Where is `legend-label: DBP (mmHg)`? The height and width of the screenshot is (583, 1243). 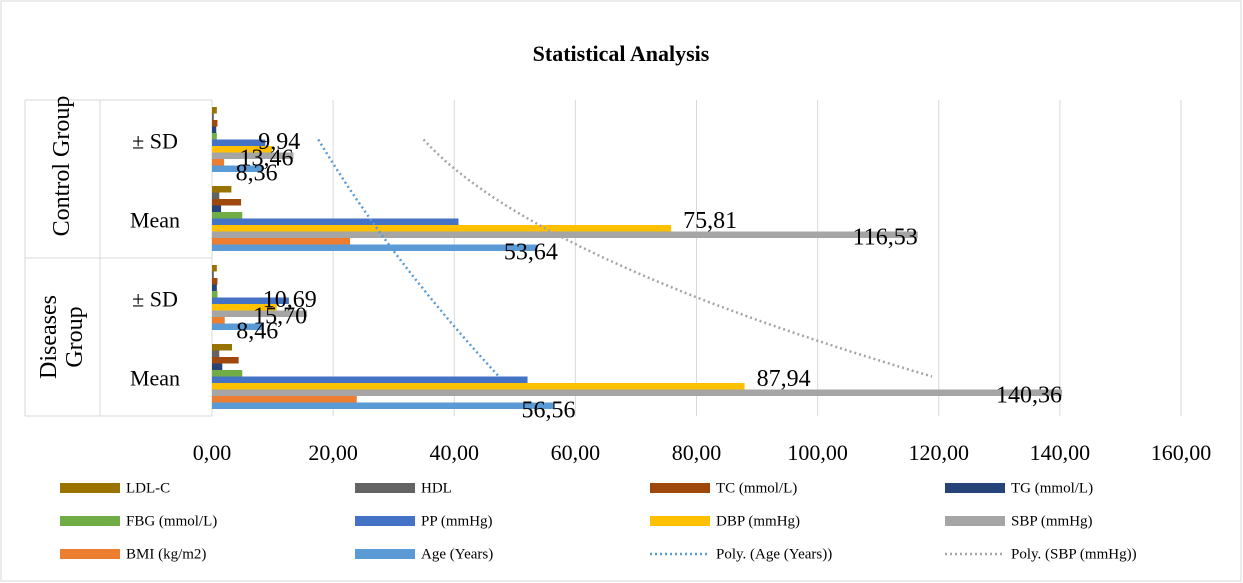
legend-label: DBP (mmHg) is located at coordinates (758, 521).